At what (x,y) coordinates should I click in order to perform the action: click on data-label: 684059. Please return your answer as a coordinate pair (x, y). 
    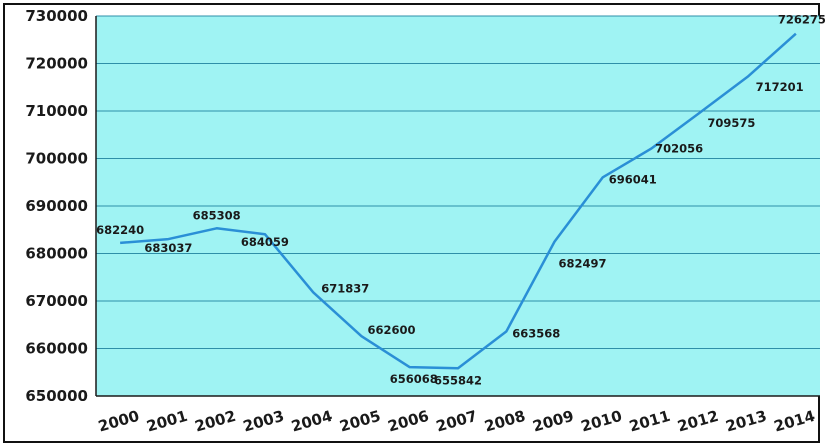
    Looking at the image, I should click on (265, 242).